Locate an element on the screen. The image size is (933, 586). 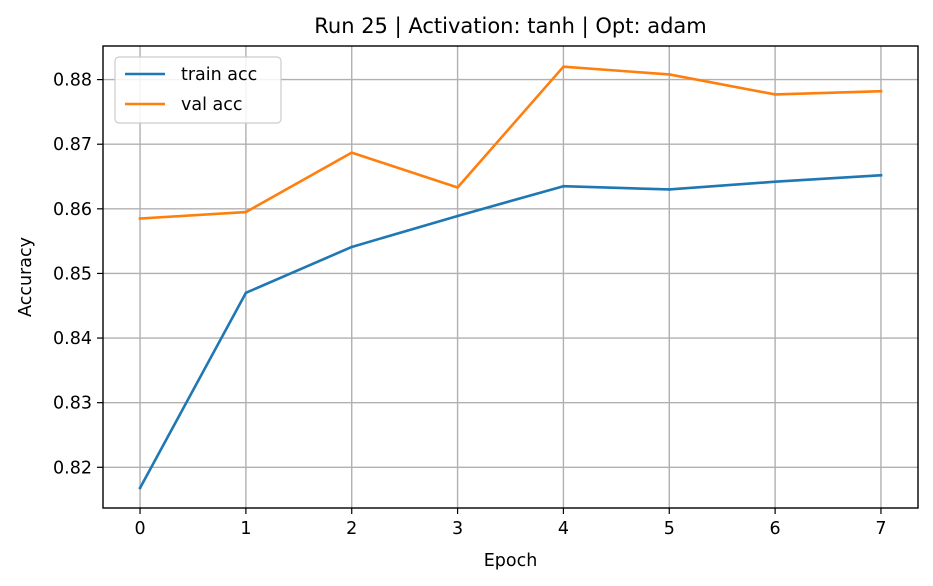
y-tick-label: 0.86 is located at coordinates (72, 210).